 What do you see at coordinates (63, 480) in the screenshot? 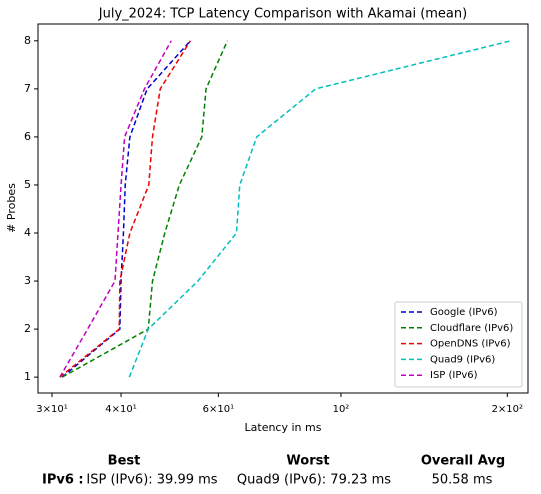
I see `footer-row-label: IPv6 :` at bounding box center [63, 480].